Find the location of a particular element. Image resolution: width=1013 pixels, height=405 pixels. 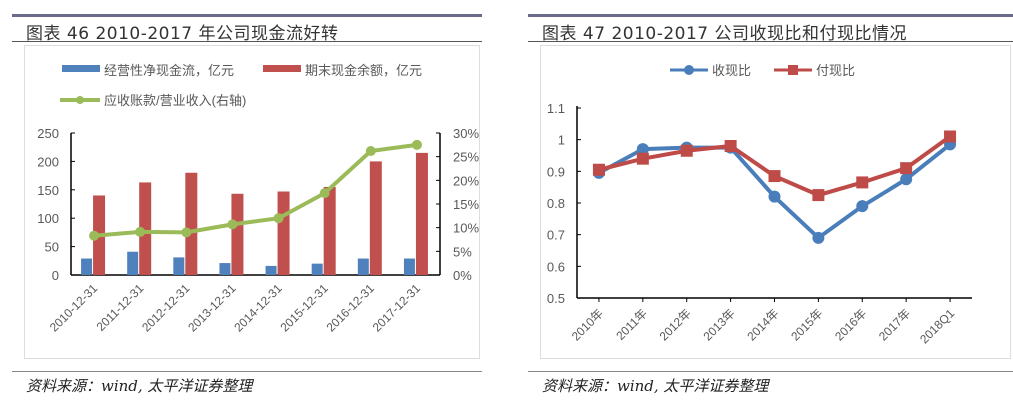

y-tick-label: 0 is located at coordinates (55, 275).